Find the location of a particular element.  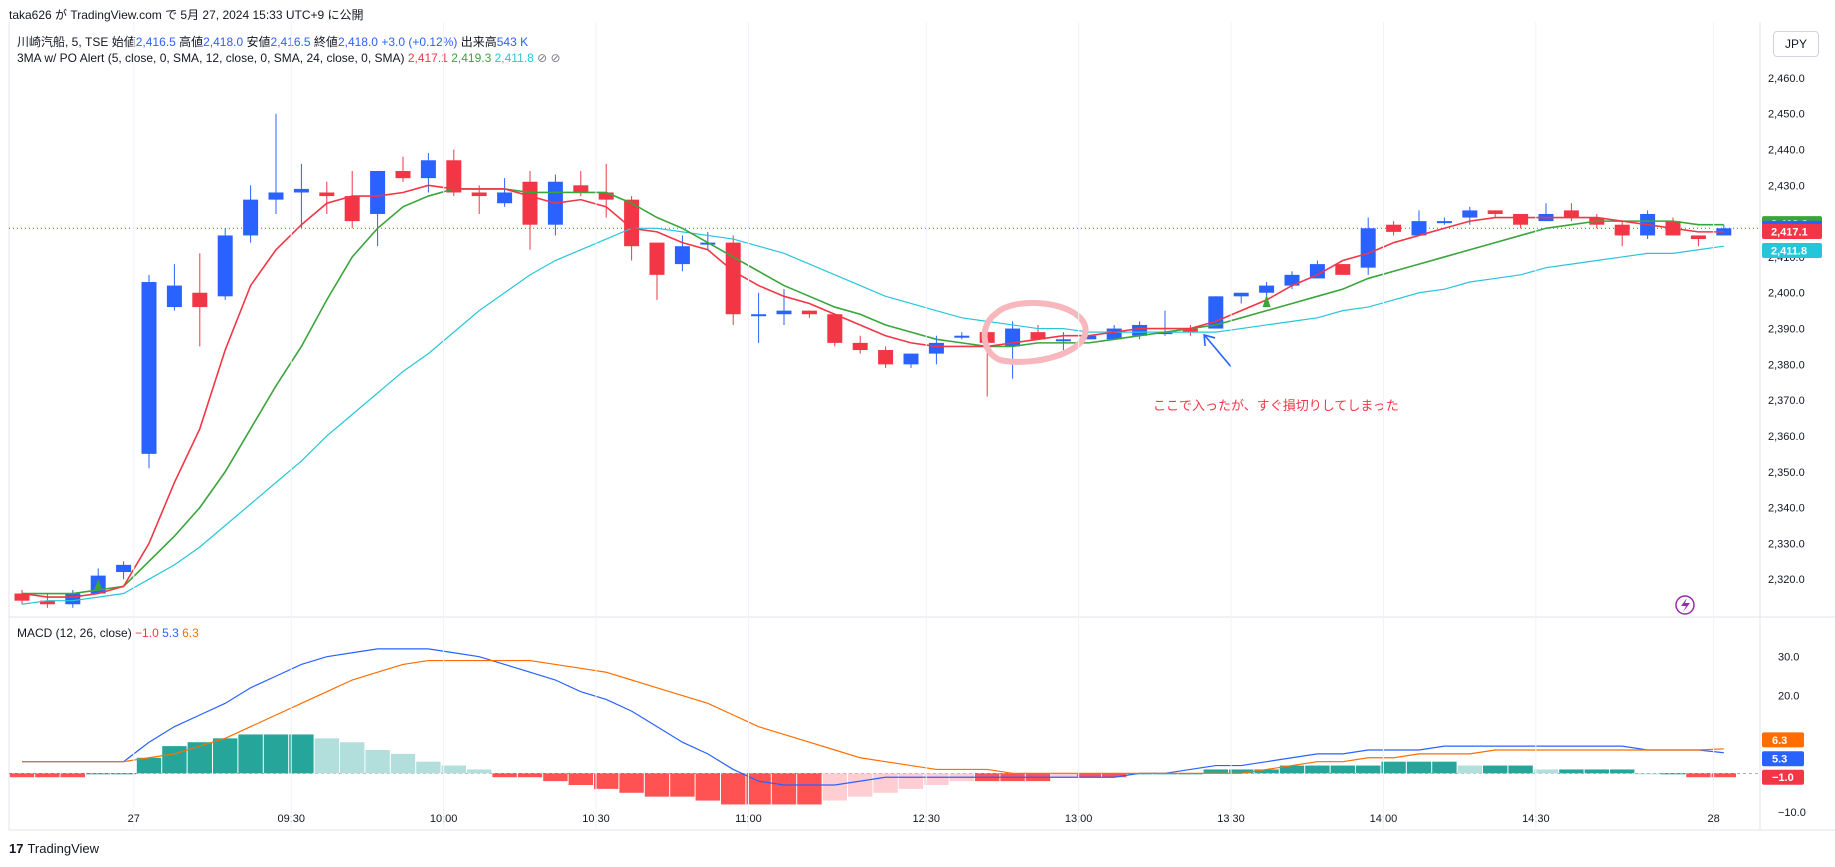

tradingview-logo: 17 TradingView is located at coordinates (54, 848).